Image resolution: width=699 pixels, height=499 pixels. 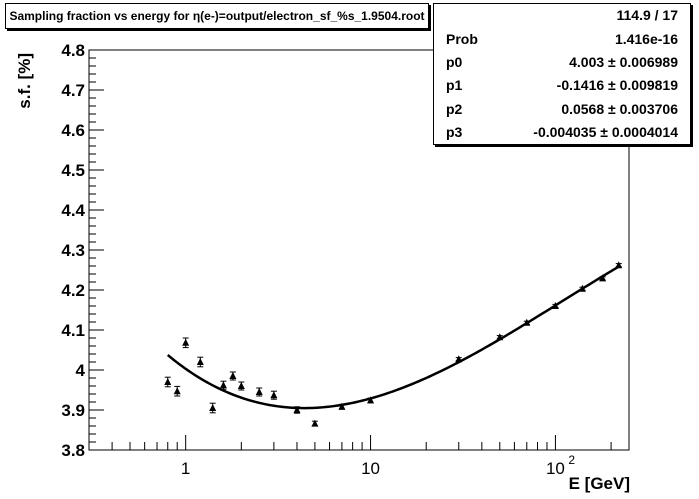 What do you see at coordinates (73, 170) in the screenshot?
I see `y-tick-label: 4.5` at bounding box center [73, 170].